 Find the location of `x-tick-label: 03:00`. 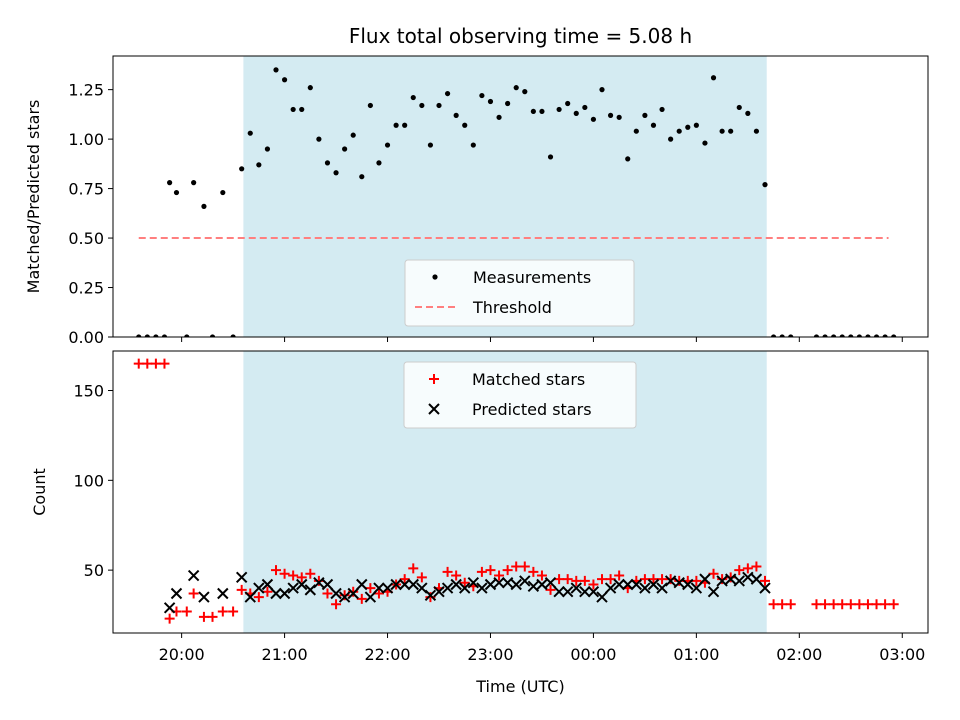

x-tick-label: 03:00 is located at coordinates (902, 654).